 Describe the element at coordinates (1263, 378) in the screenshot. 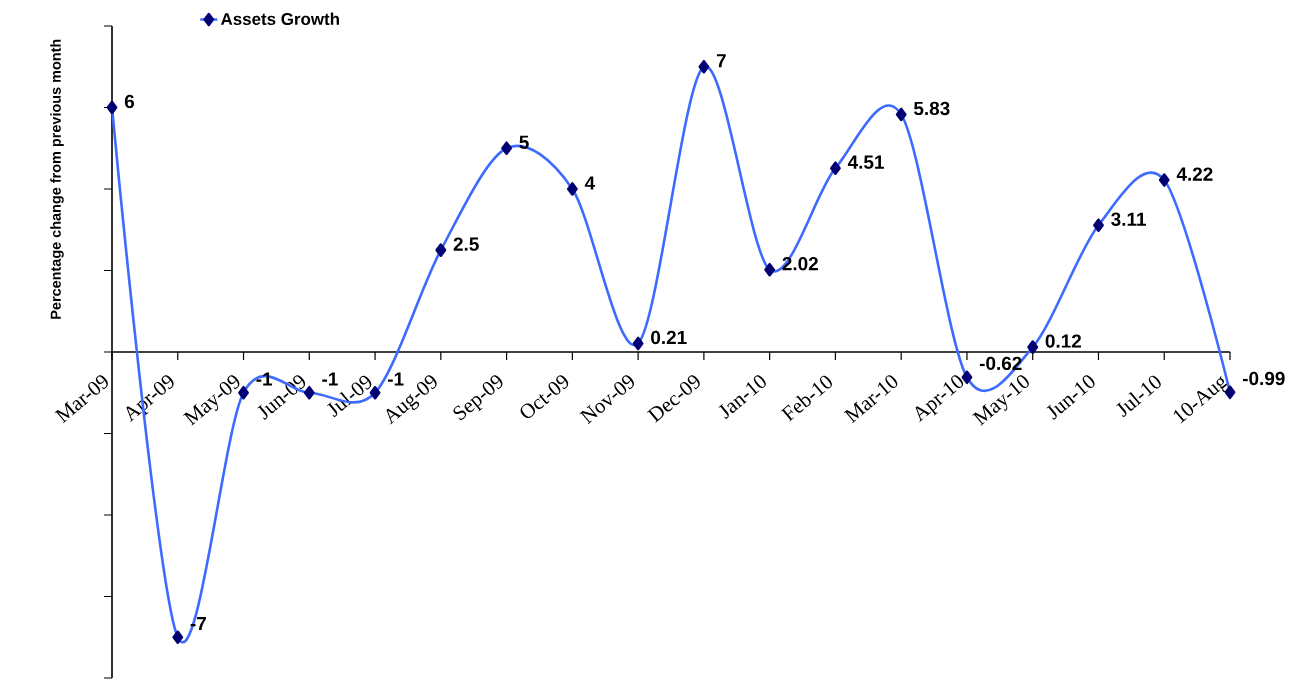

I see `data-label: -0.99` at that location.